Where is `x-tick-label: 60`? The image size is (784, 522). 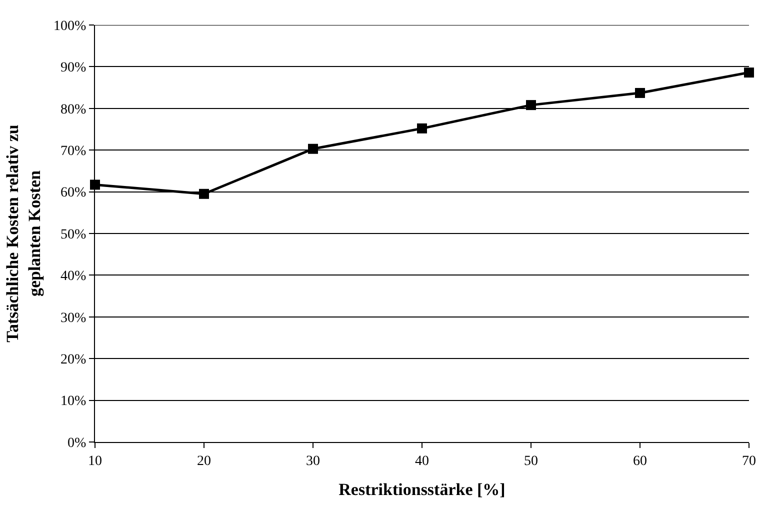 x-tick-label: 60 is located at coordinates (640, 461).